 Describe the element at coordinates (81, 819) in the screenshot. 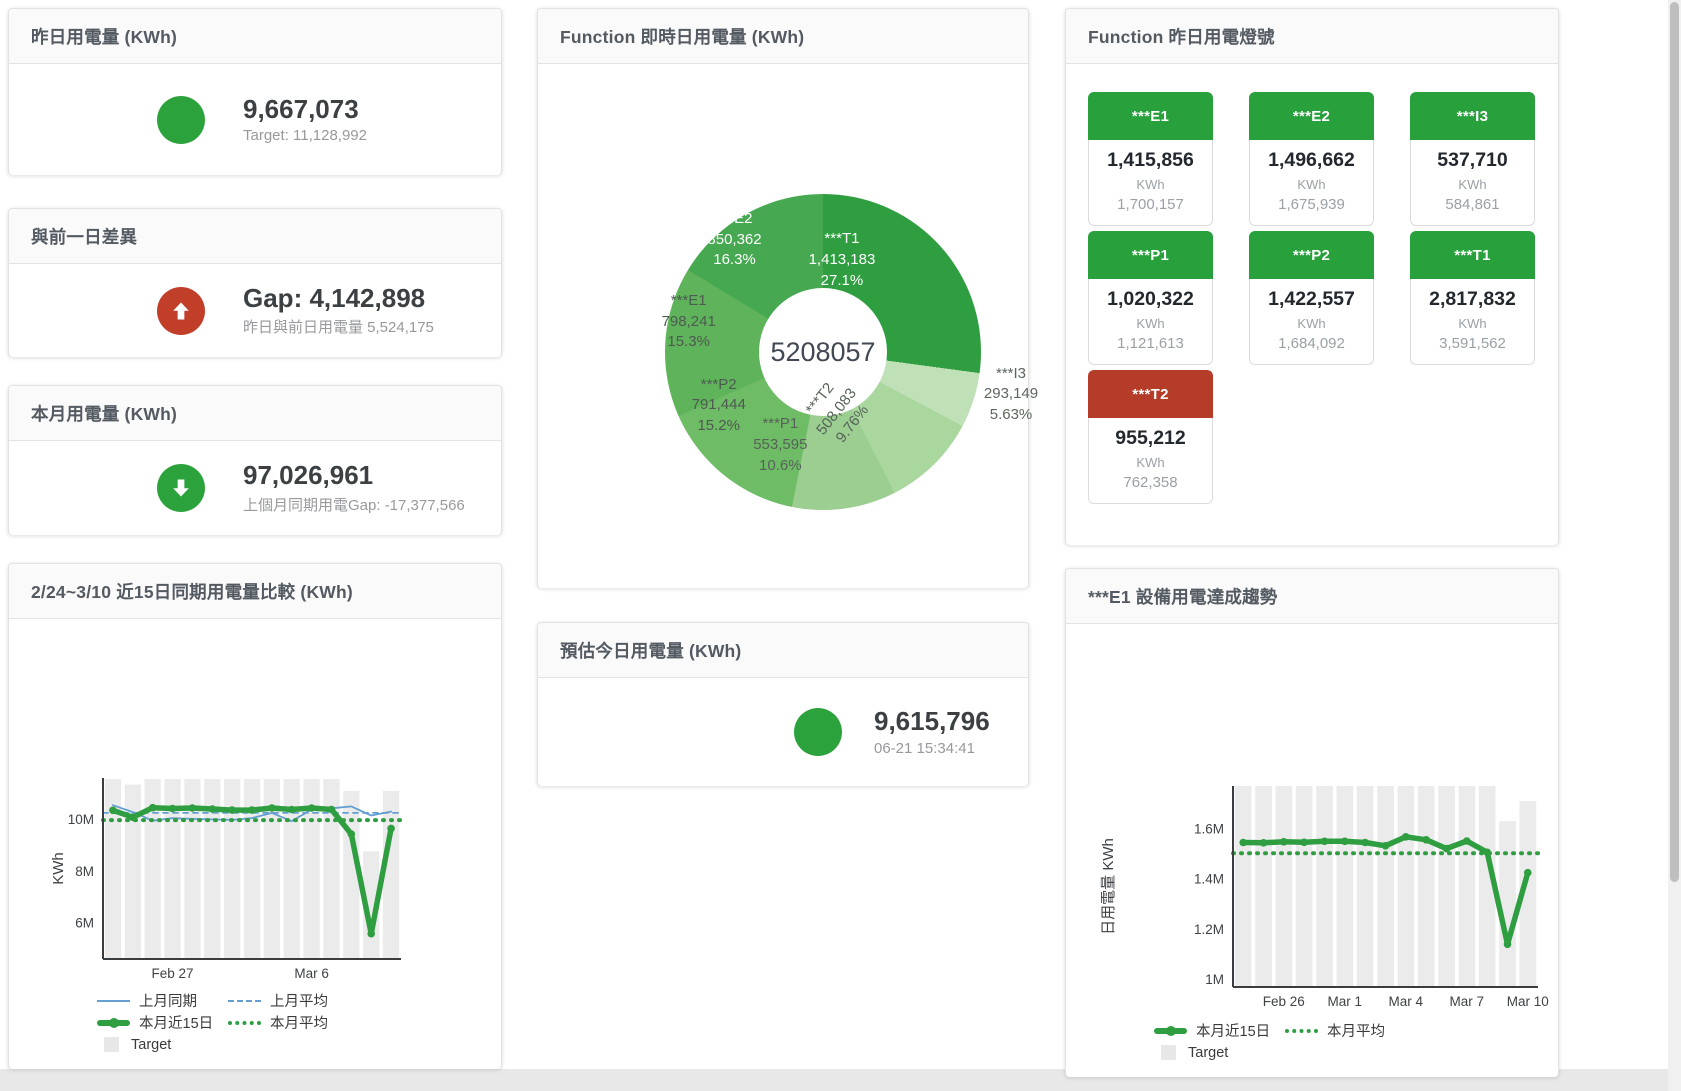

I see `svg-text: 10M` at that location.